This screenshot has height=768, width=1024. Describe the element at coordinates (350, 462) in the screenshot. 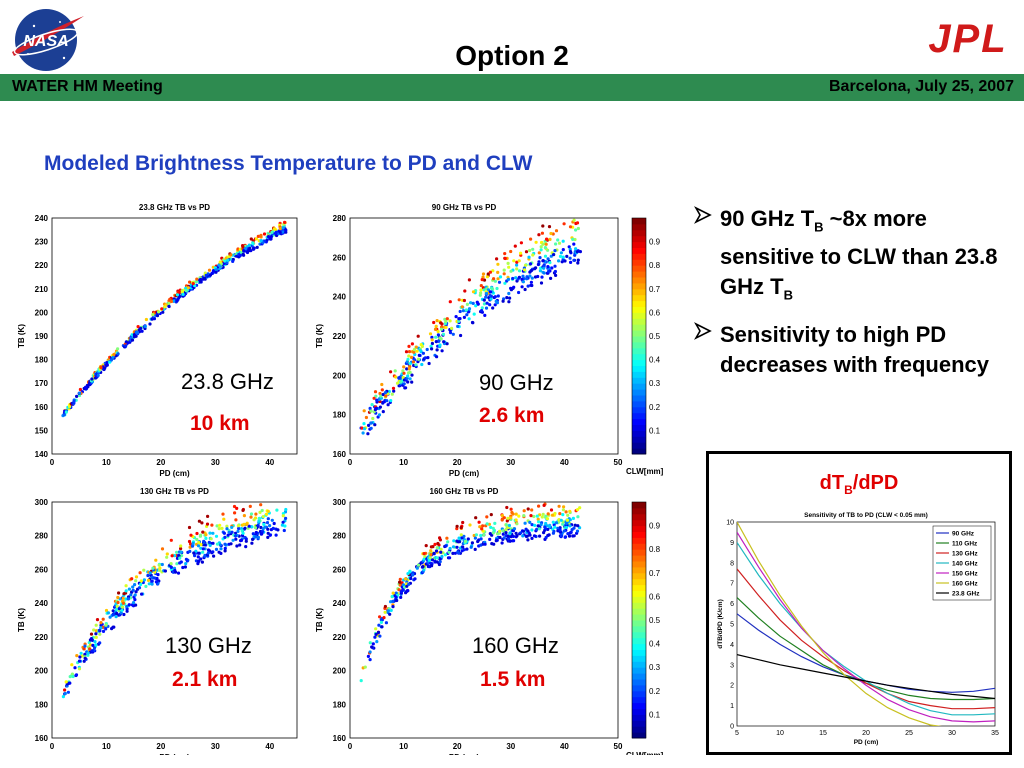

I see `scatter-xtick: 0` at that location.